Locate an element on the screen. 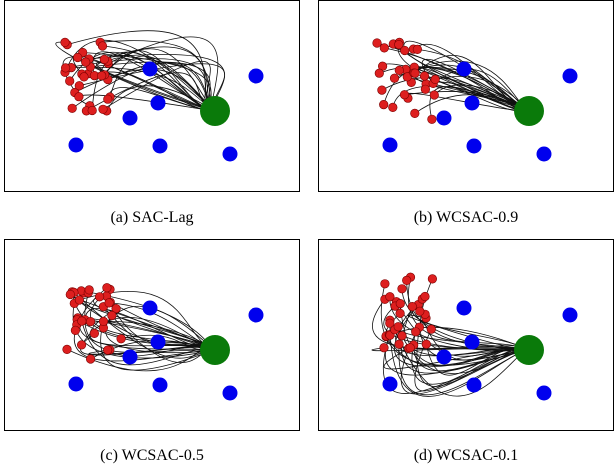  caption-wcsac-09: (b) WCSAC-0.9 is located at coordinates (466, 217).